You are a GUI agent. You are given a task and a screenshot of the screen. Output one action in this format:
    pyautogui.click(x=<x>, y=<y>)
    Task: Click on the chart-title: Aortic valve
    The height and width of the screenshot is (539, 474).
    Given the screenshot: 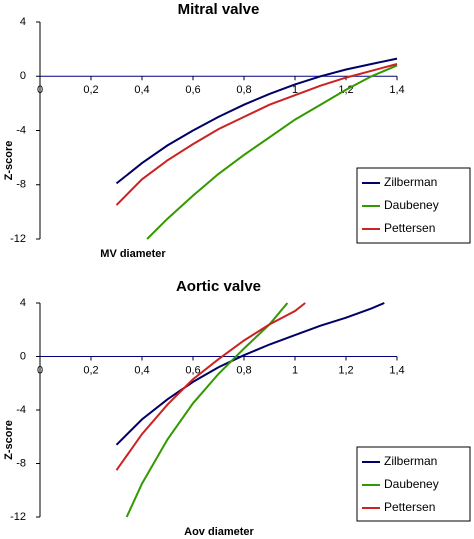 What is the action you would take?
    pyautogui.click(x=218, y=286)
    